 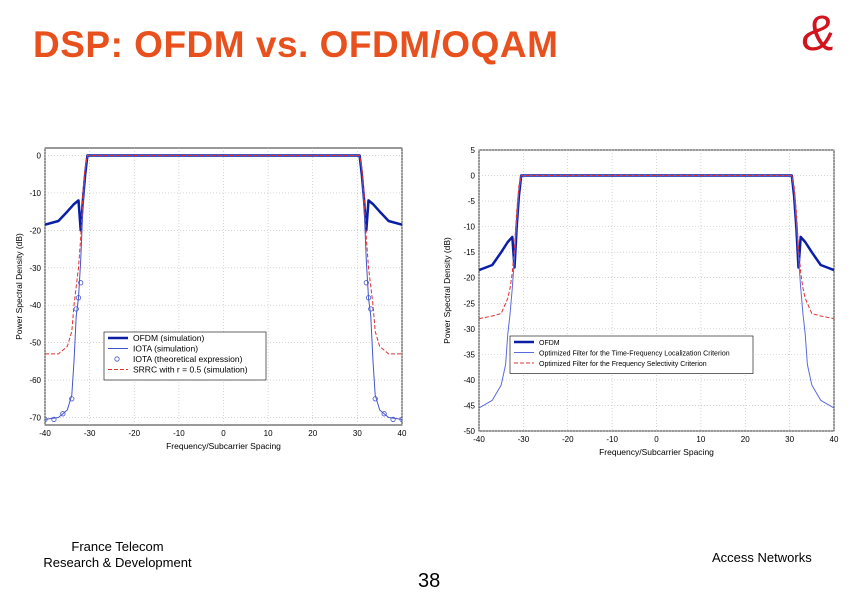 I want to click on footer-organization: France Telecom Research & Development, so click(x=117, y=555).